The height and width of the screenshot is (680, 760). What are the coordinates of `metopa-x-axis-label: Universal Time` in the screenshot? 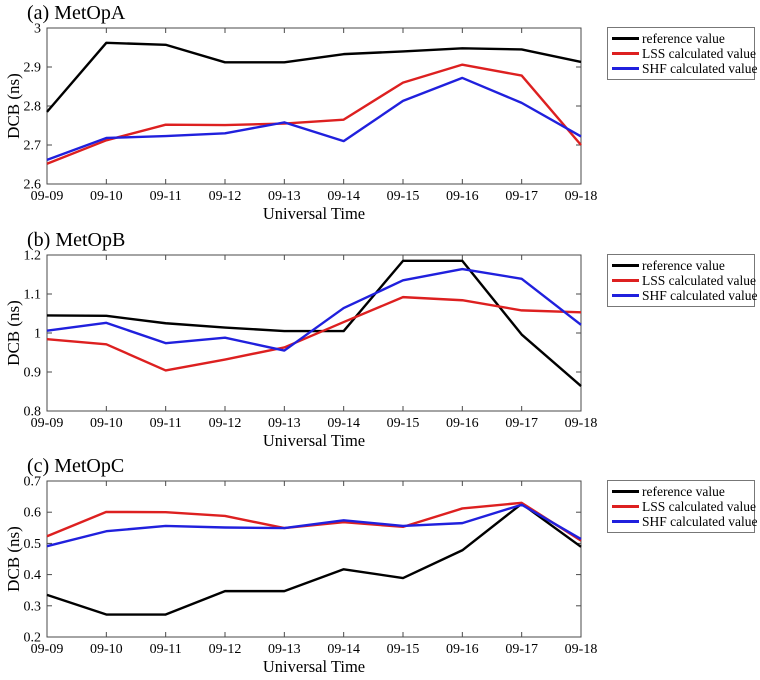 It's located at (314, 213).